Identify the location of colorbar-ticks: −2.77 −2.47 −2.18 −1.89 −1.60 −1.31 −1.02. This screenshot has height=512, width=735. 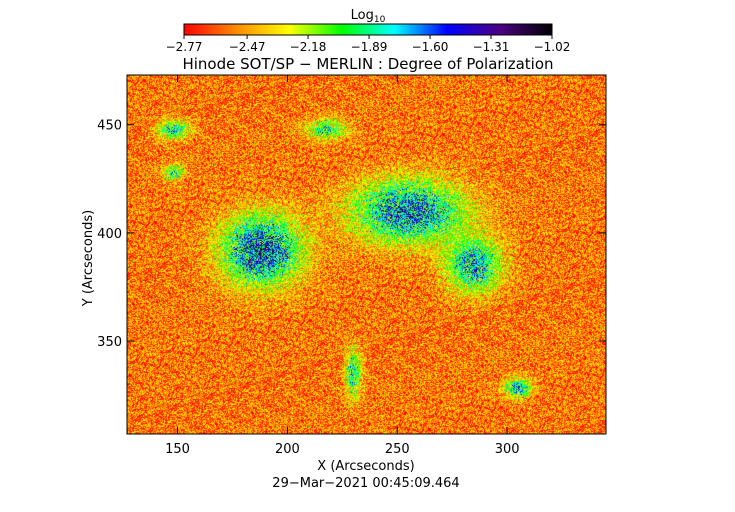
(368, 44).